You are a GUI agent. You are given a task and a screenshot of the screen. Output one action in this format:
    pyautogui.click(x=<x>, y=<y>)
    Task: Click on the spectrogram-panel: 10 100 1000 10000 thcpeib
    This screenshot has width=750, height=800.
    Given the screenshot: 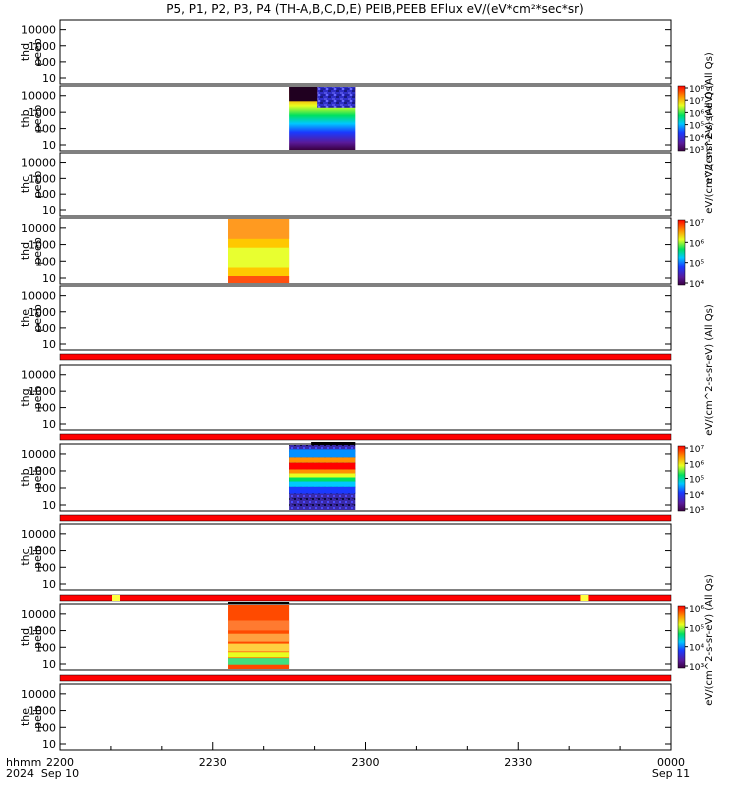 What is the action you would take?
    pyautogui.click(x=345, y=557)
    